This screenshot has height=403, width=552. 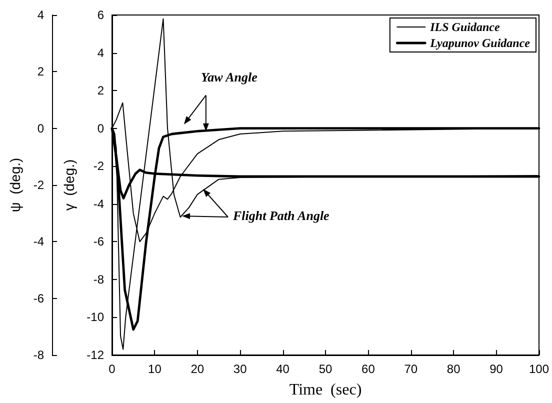 I want to click on y2-tick-label: 2, so click(x=100, y=91).